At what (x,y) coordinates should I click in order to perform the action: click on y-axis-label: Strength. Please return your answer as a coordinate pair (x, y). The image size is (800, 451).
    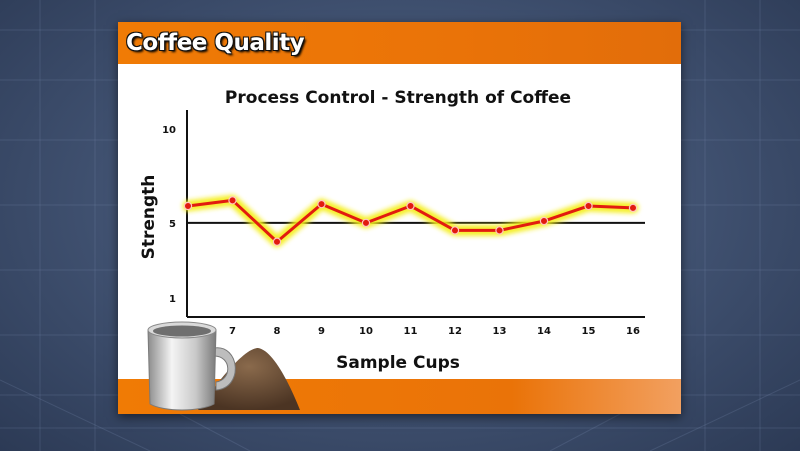
    Looking at the image, I should click on (149, 217).